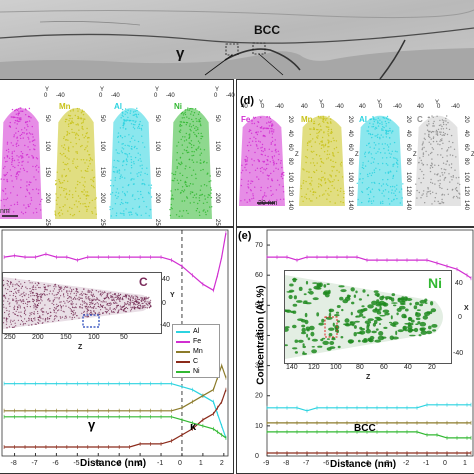  What do you see at coordinates (290, 161) in the screenshot?
I see `panel-d-z-tick: 80` at bounding box center [290, 161].